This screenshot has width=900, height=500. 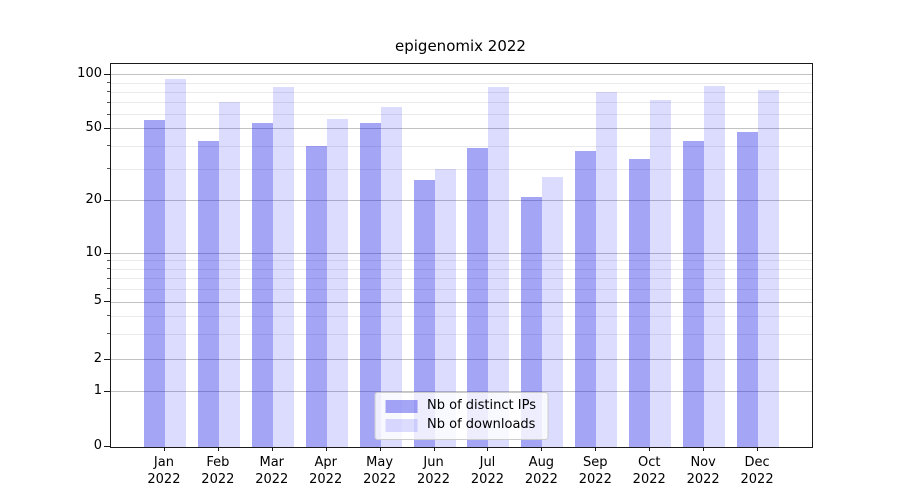 I want to click on legend-item-distinct-ips: Nb of distinct IPs, so click(x=460, y=406).